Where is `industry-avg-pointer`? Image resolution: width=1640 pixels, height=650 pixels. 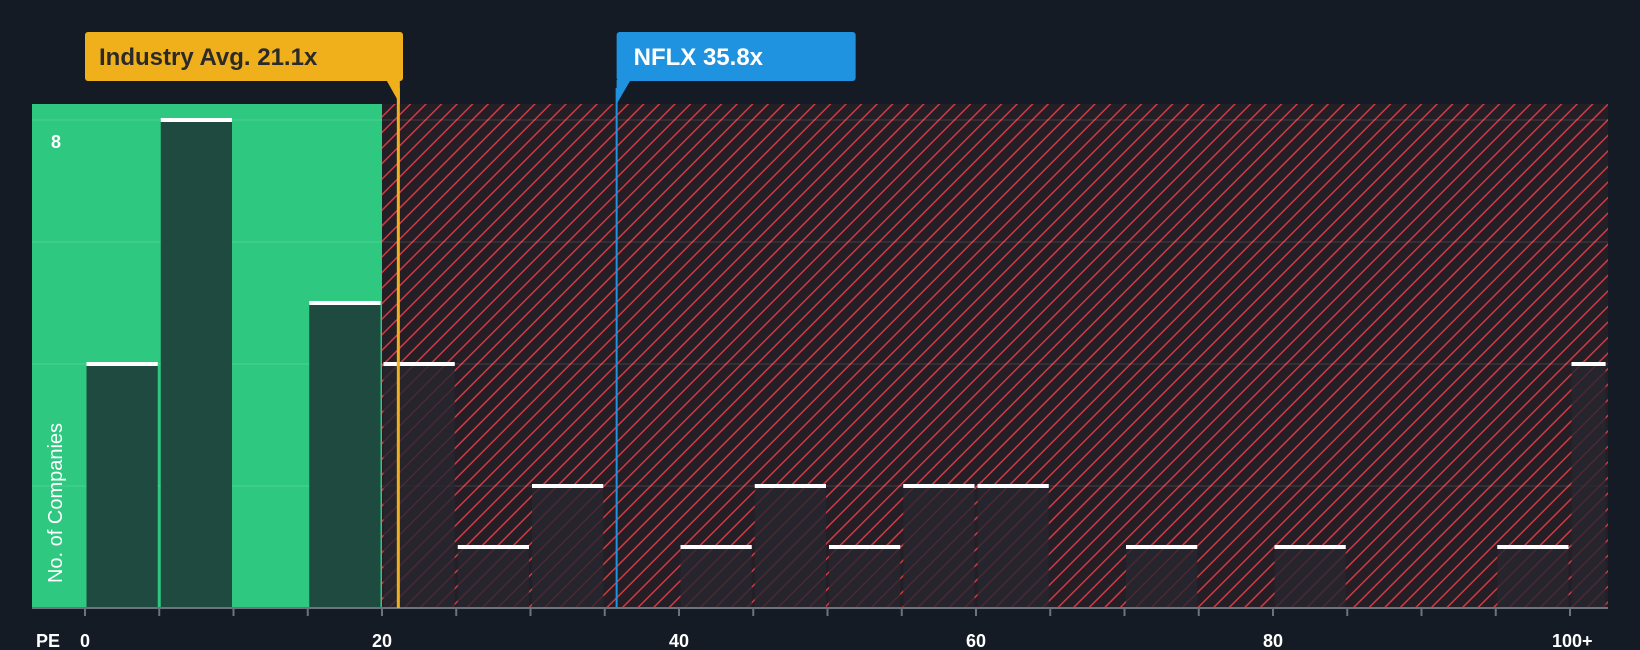
industry-avg-pointer is located at coordinates (393, 92).